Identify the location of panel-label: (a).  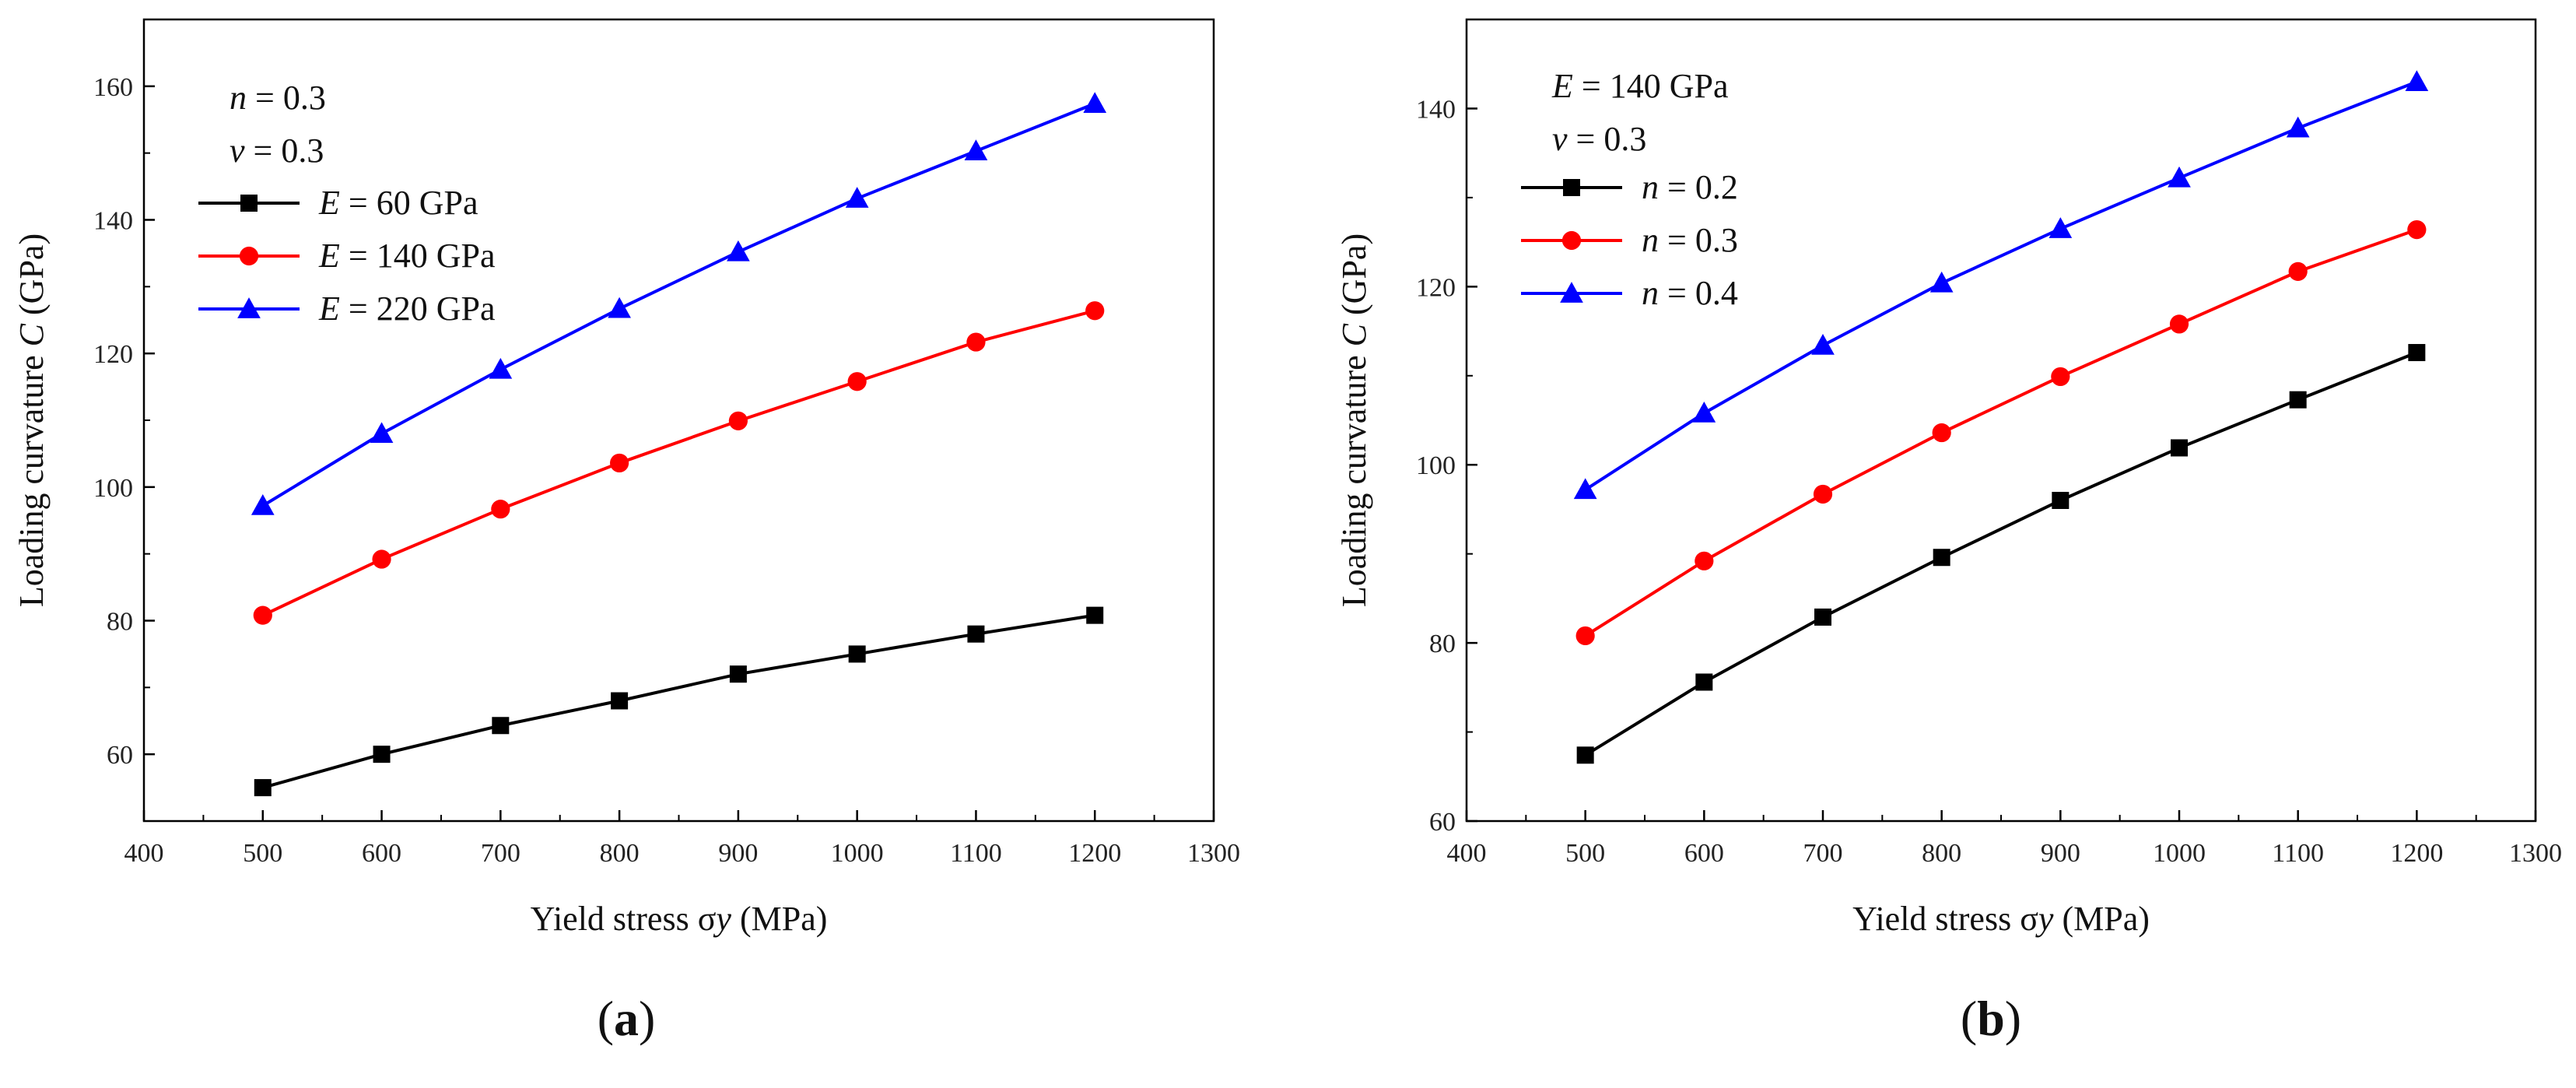
(627, 1018).